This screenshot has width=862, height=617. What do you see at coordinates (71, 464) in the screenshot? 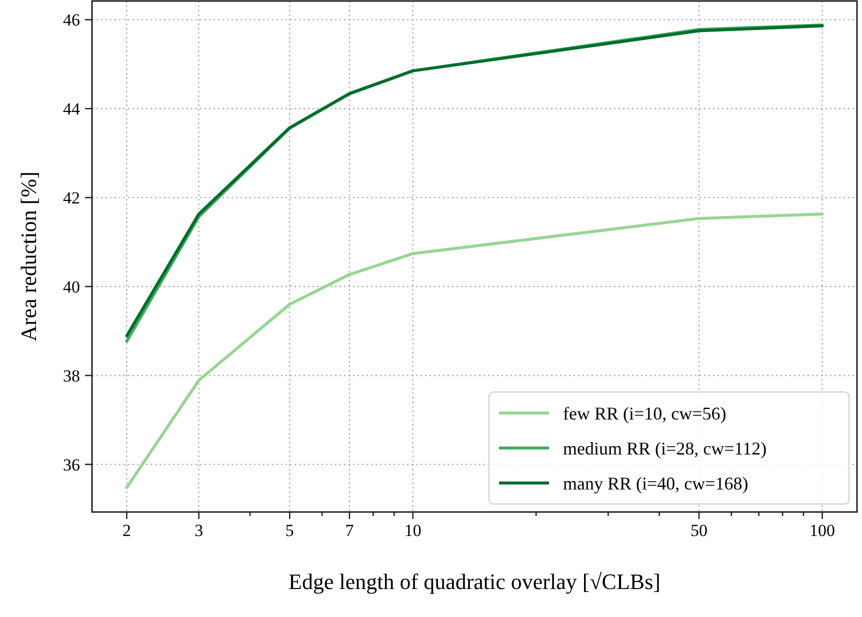
I see `y-tick-label: 36` at bounding box center [71, 464].